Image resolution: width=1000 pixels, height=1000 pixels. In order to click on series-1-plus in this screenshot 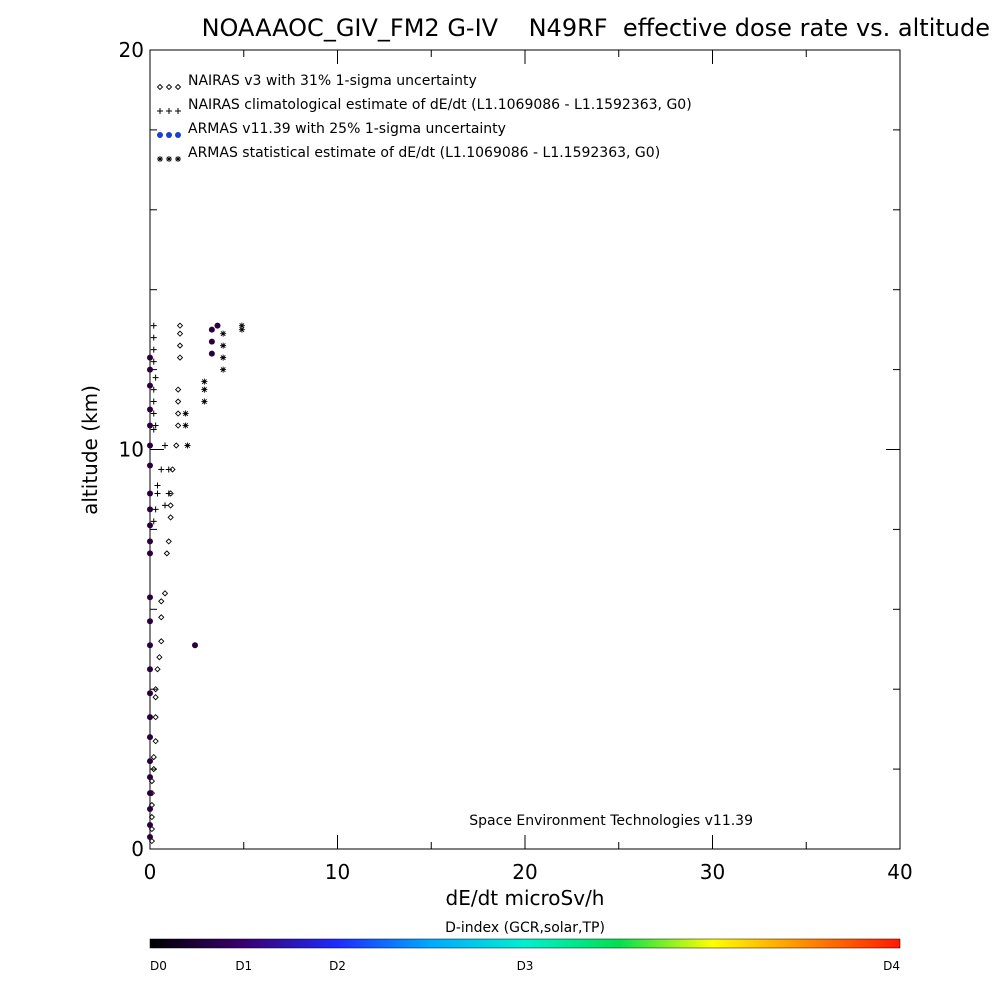, I will do `click(161, 423)`.